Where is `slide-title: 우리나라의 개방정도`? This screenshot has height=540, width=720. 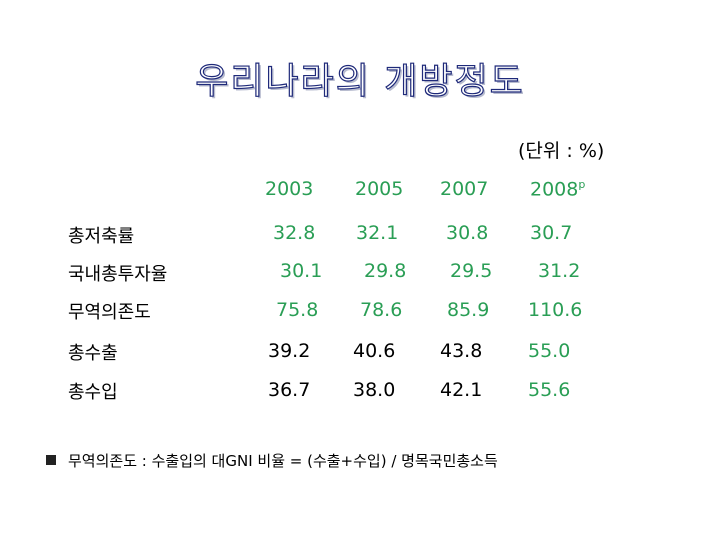 slide-title: 우리나라의 개방정도 is located at coordinates (360, 81).